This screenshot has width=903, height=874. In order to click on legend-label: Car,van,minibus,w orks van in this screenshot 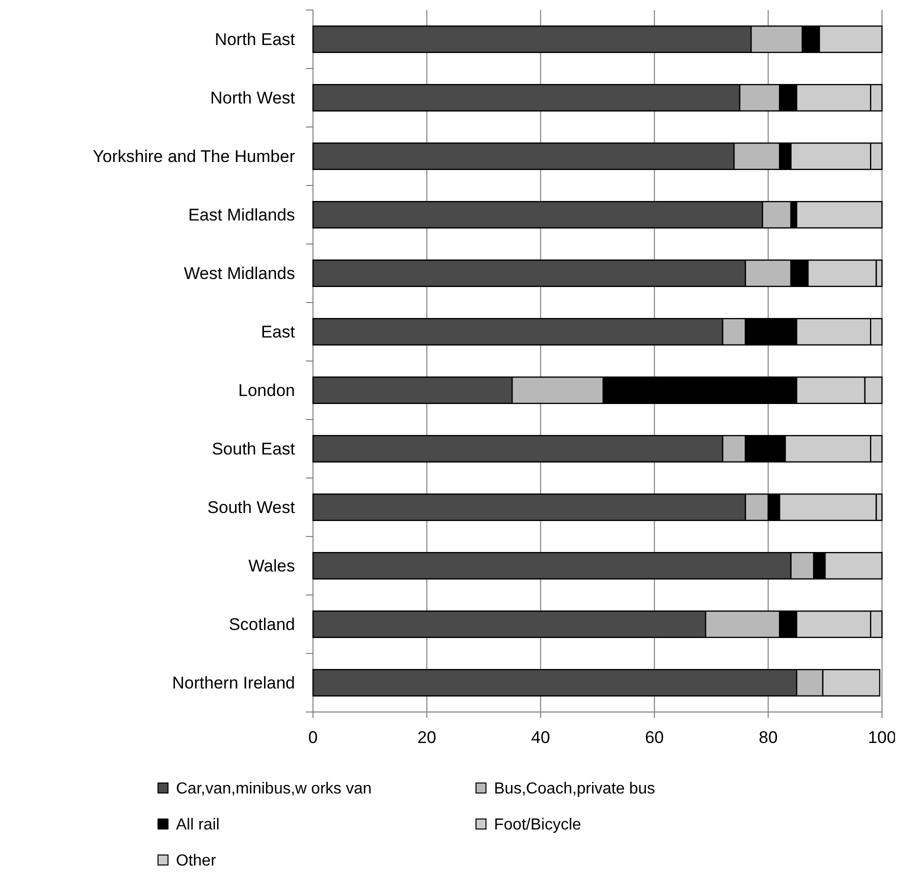, I will do `click(274, 789)`.